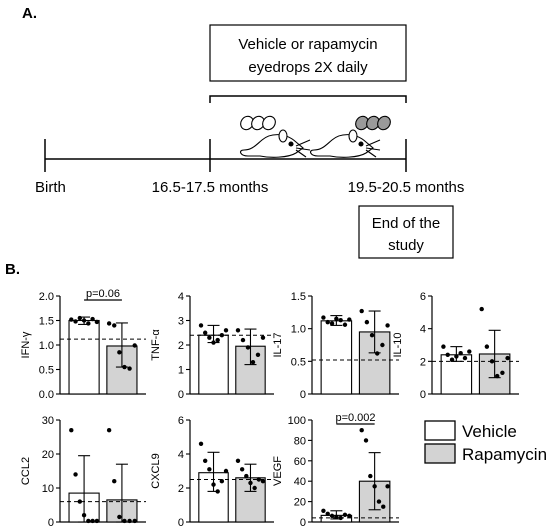  Describe the element at coordinates (50, 187) in the screenshot. I see `timeline-label-birth: Birth` at that location.